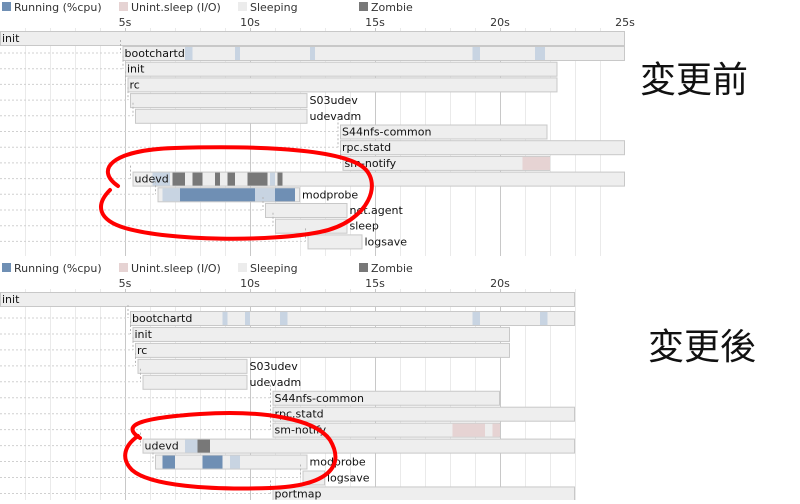  Describe the element at coordinates (298, 493) in the screenshot. I see `process-label: portmap` at that location.